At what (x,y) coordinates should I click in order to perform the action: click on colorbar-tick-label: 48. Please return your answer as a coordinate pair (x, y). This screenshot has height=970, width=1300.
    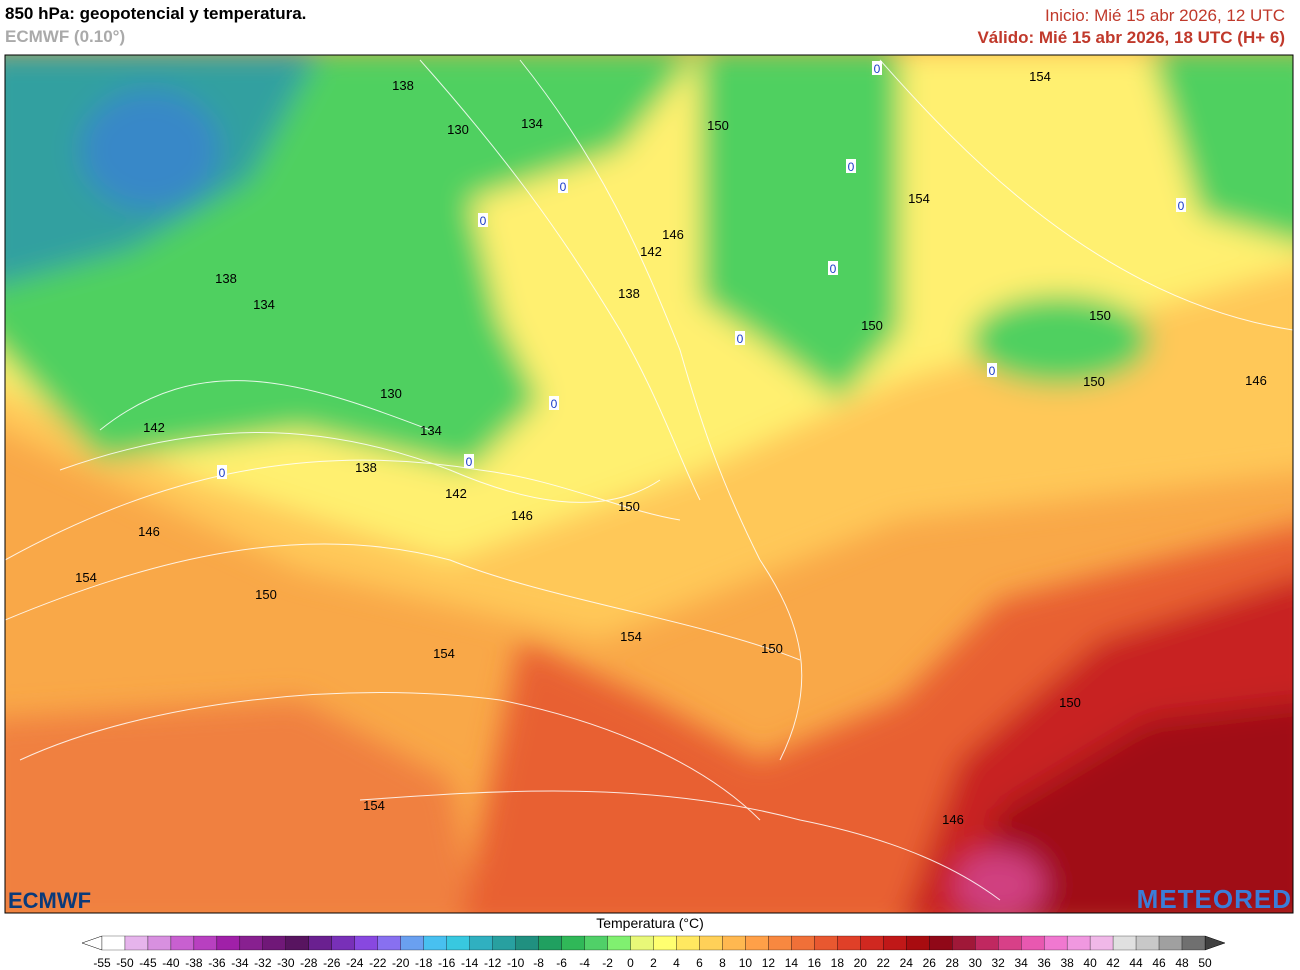
    Looking at the image, I should click on (1182, 963).